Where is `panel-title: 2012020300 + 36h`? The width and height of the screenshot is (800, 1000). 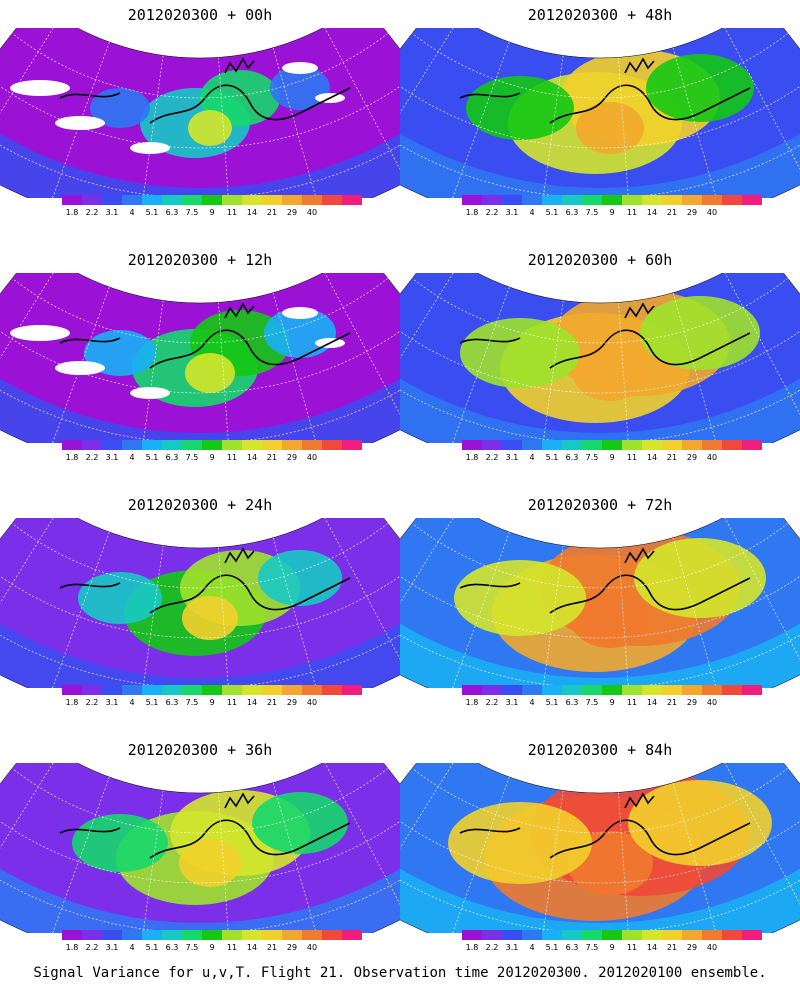 panel-title: 2012020300 + 36h is located at coordinates (200, 750).